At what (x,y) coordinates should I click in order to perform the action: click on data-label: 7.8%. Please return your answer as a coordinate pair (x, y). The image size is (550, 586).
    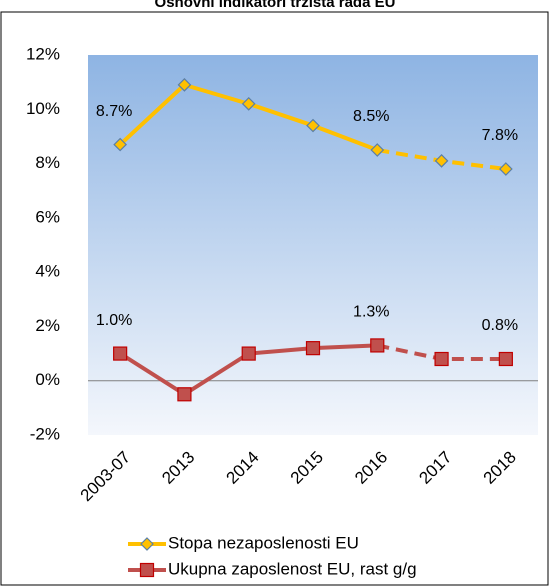
    Looking at the image, I should click on (500, 135).